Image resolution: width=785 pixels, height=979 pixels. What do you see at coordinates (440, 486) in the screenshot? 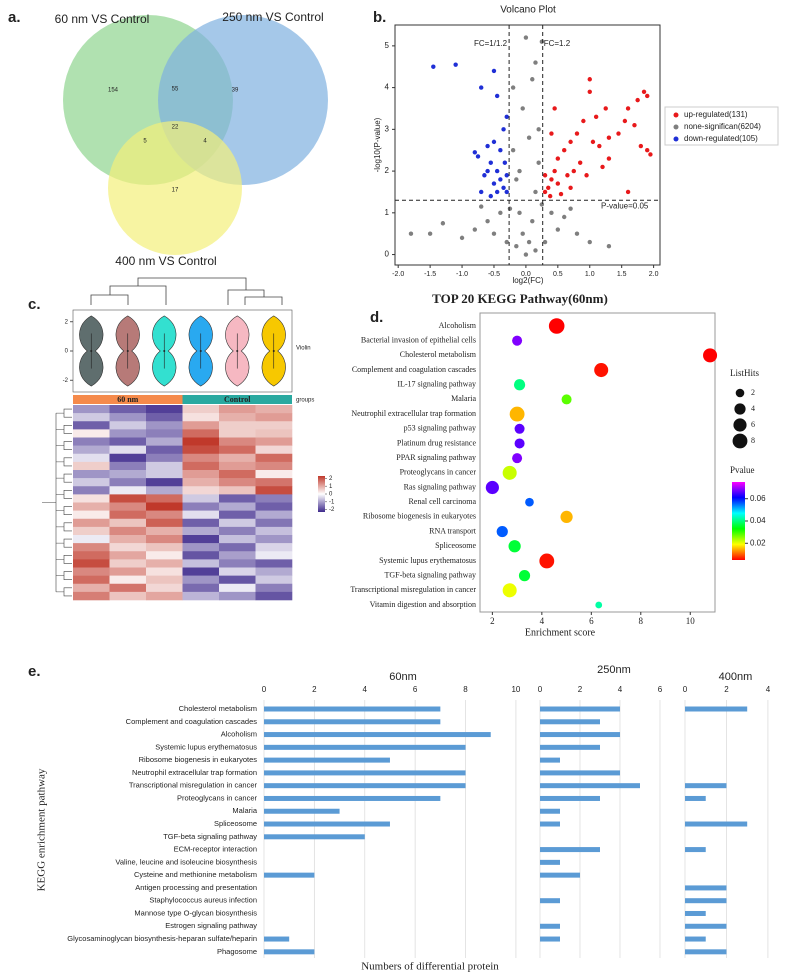
I see `y-tick-label: Ras signaling pathway` at bounding box center [440, 486].